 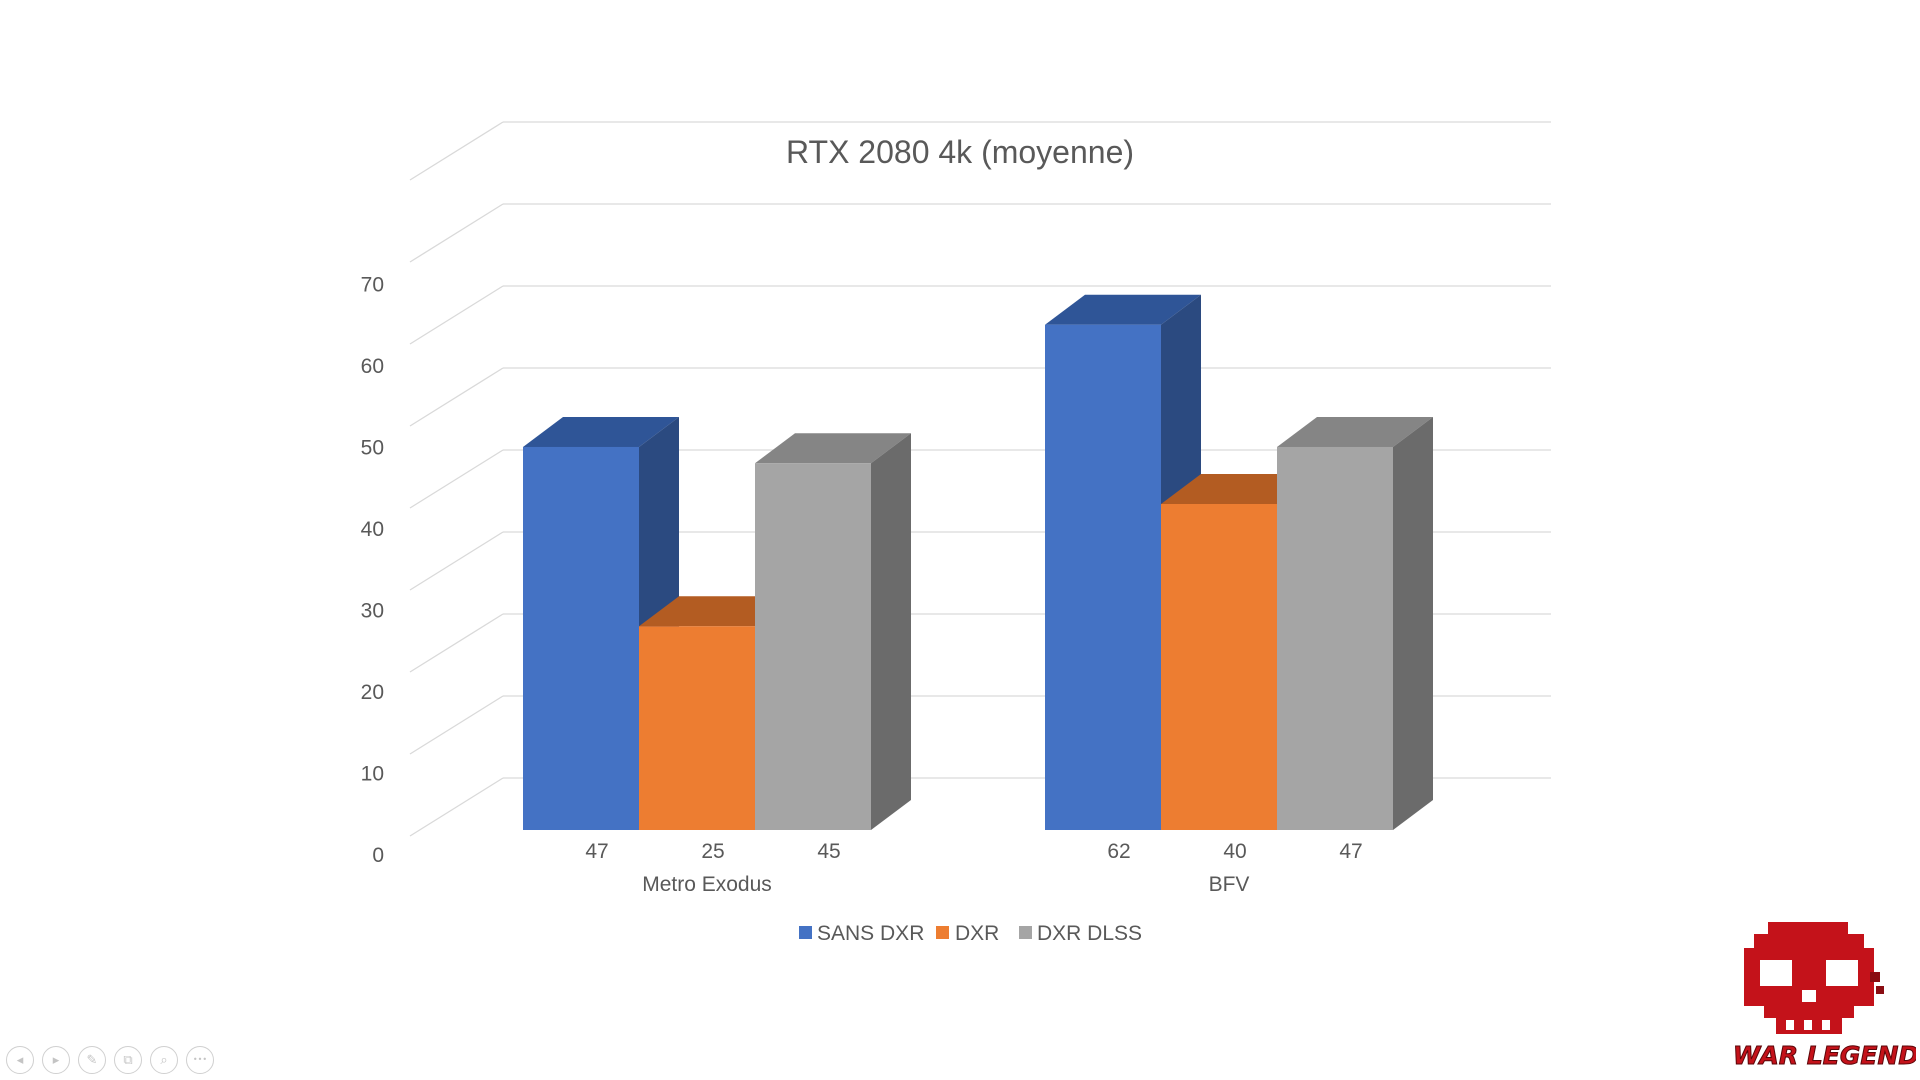 I want to click on category-label: BFV, so click(x=1229, y=884).